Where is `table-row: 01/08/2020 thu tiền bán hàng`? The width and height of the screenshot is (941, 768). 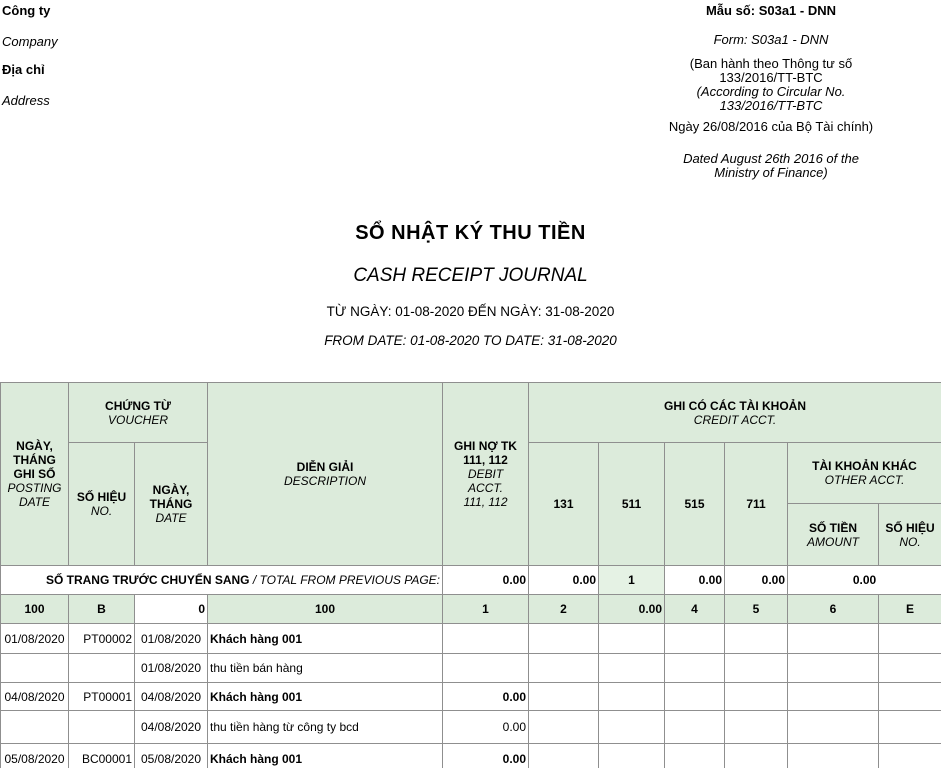 table-row: 01/08/2020 thu tiền bán hàng is located at coordinates (470, 668).